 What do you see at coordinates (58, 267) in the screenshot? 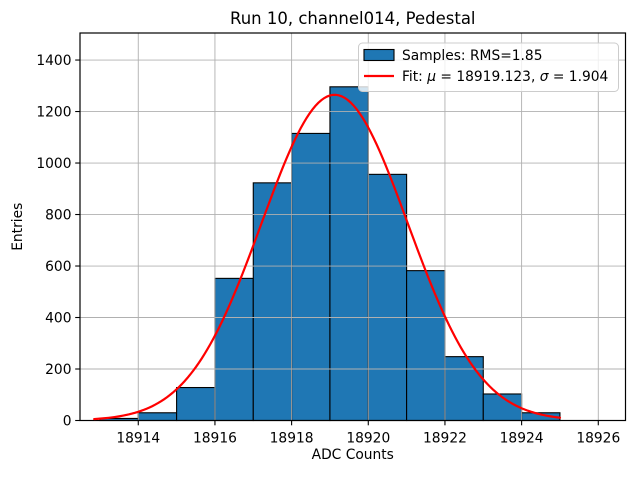
I see `y-tick-label: 600` at bounding box center [58, 267].